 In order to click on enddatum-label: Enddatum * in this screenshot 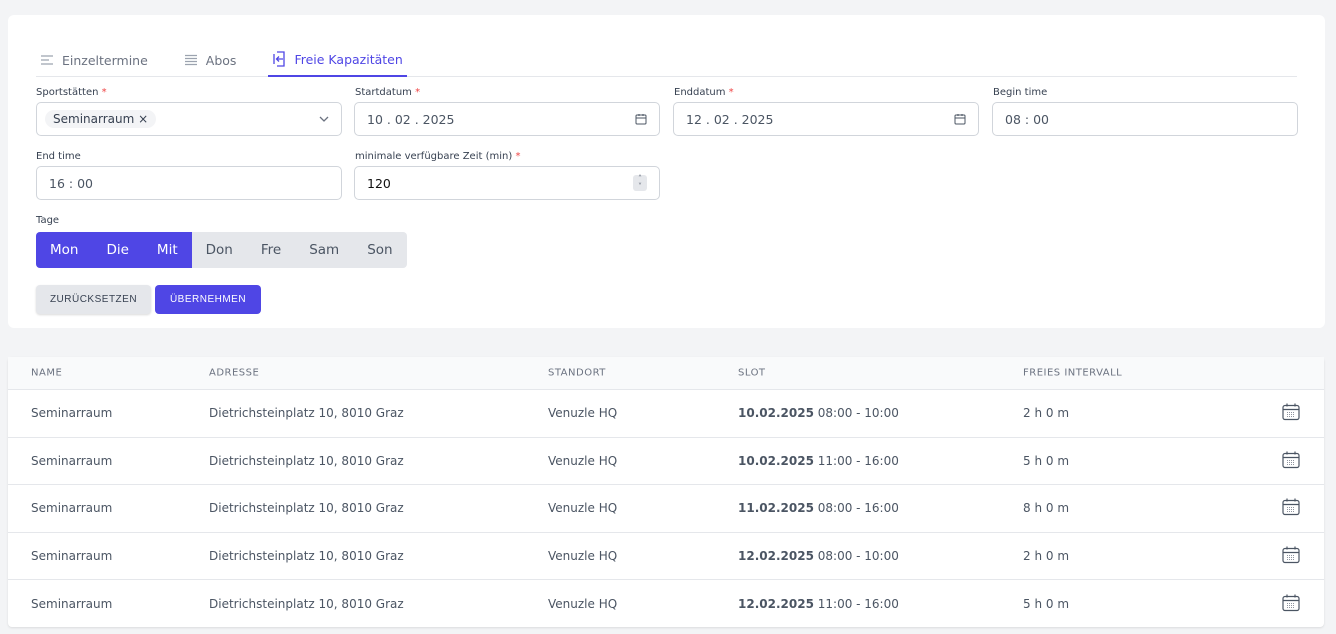, I will do `click(704, 92)`.